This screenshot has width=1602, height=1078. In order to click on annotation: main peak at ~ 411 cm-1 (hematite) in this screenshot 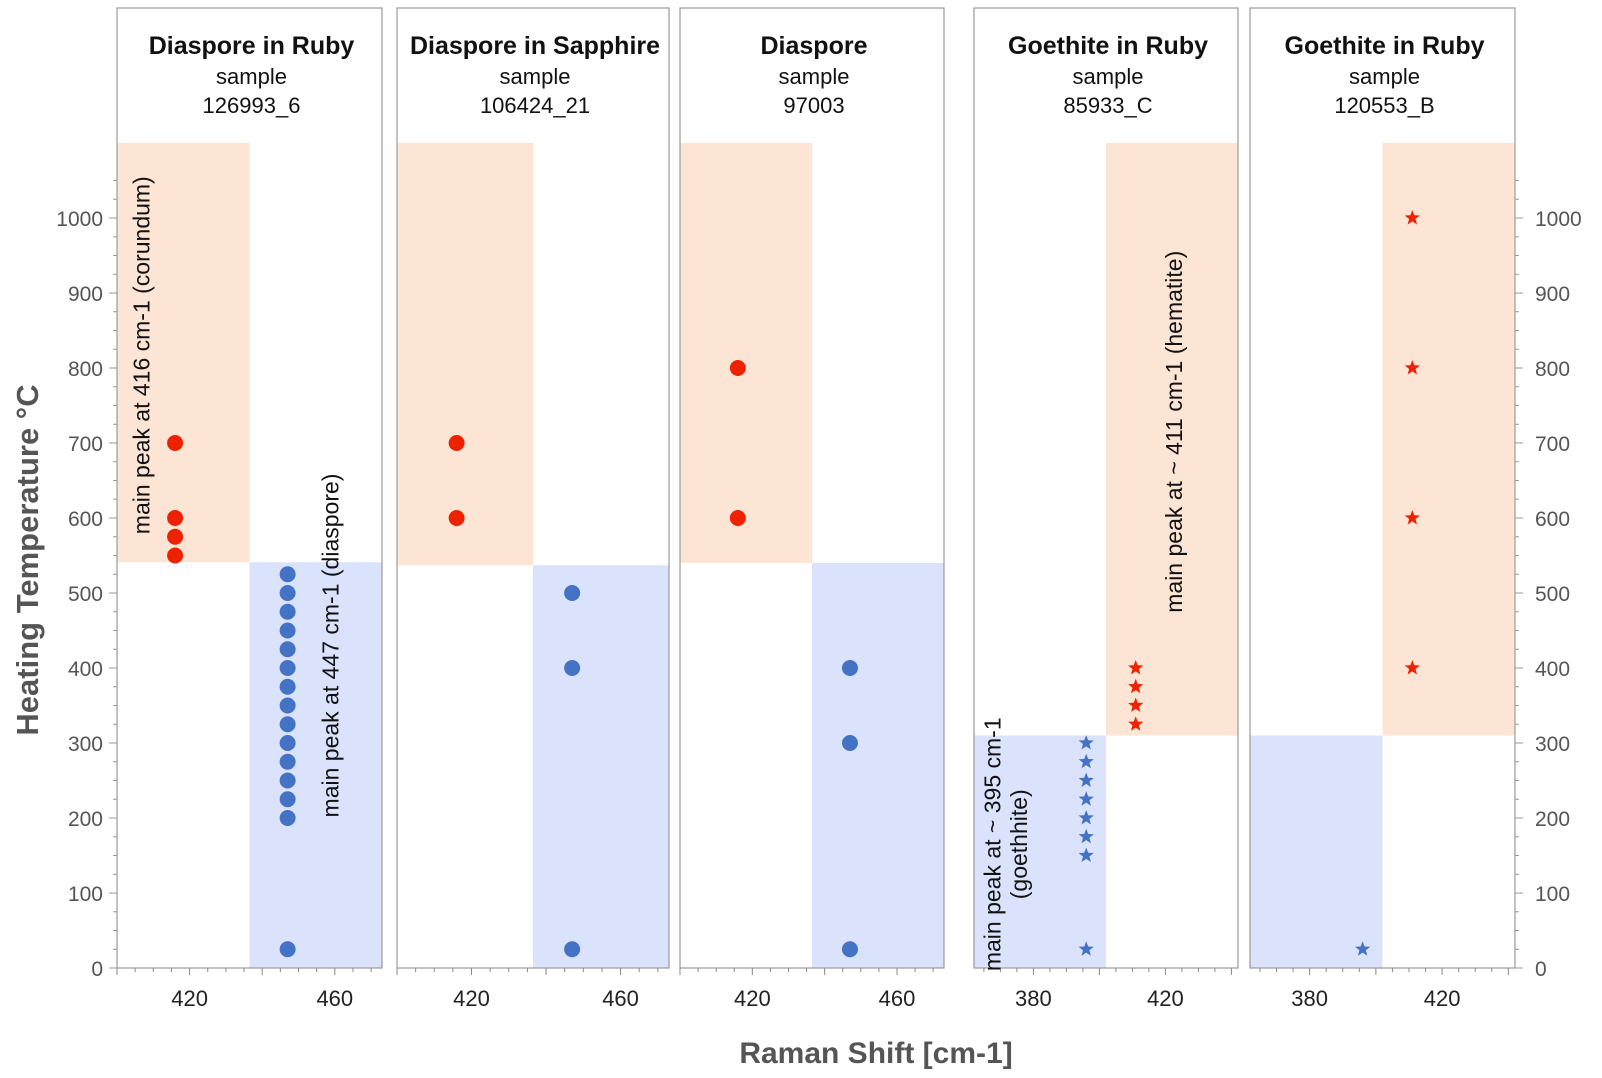, I will do `click(1174, 432)`.